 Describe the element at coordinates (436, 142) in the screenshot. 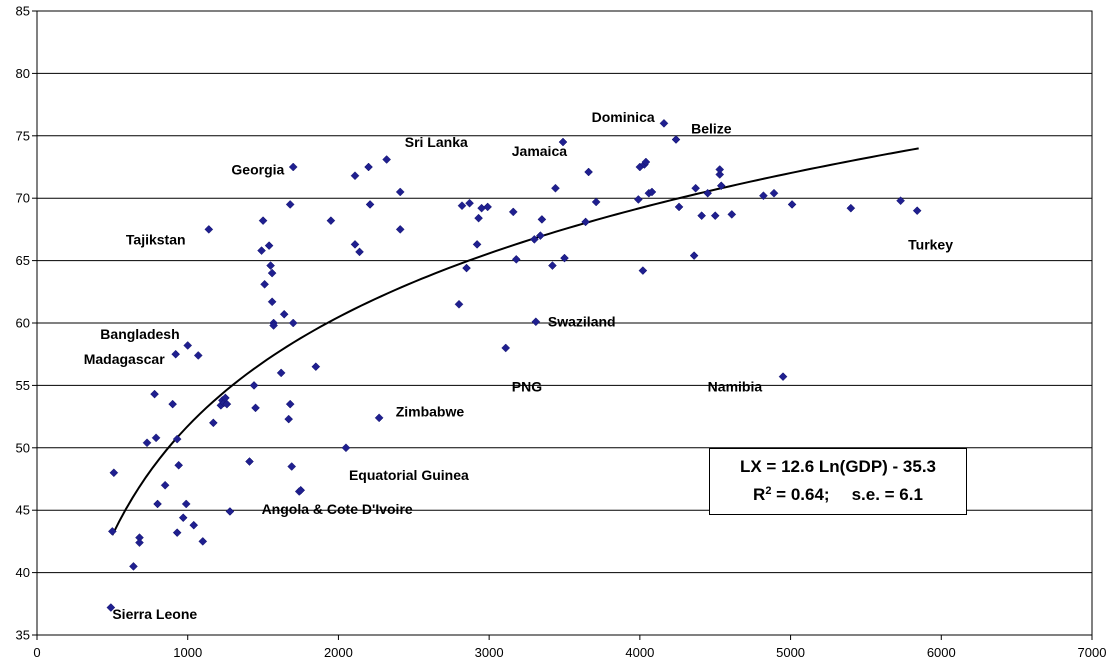

I see `annotation-label: Sri Lanka` at that location.